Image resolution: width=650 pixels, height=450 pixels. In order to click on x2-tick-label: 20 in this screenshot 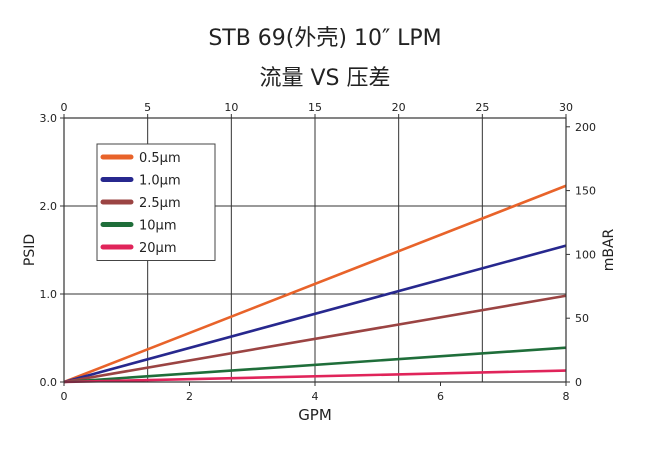, I will do `click(399, 107)`.